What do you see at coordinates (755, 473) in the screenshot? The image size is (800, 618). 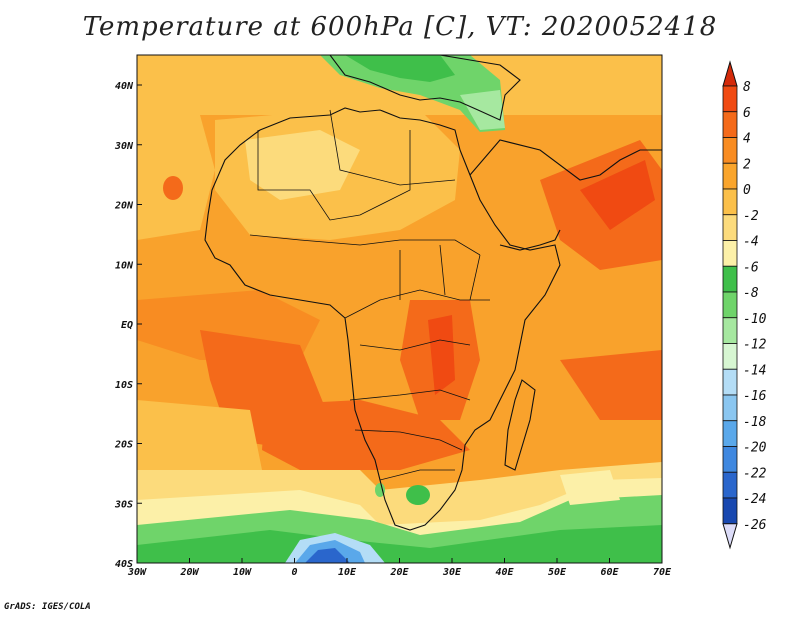 I see `colorbar-label: -22` at bounding box center [755, 473].